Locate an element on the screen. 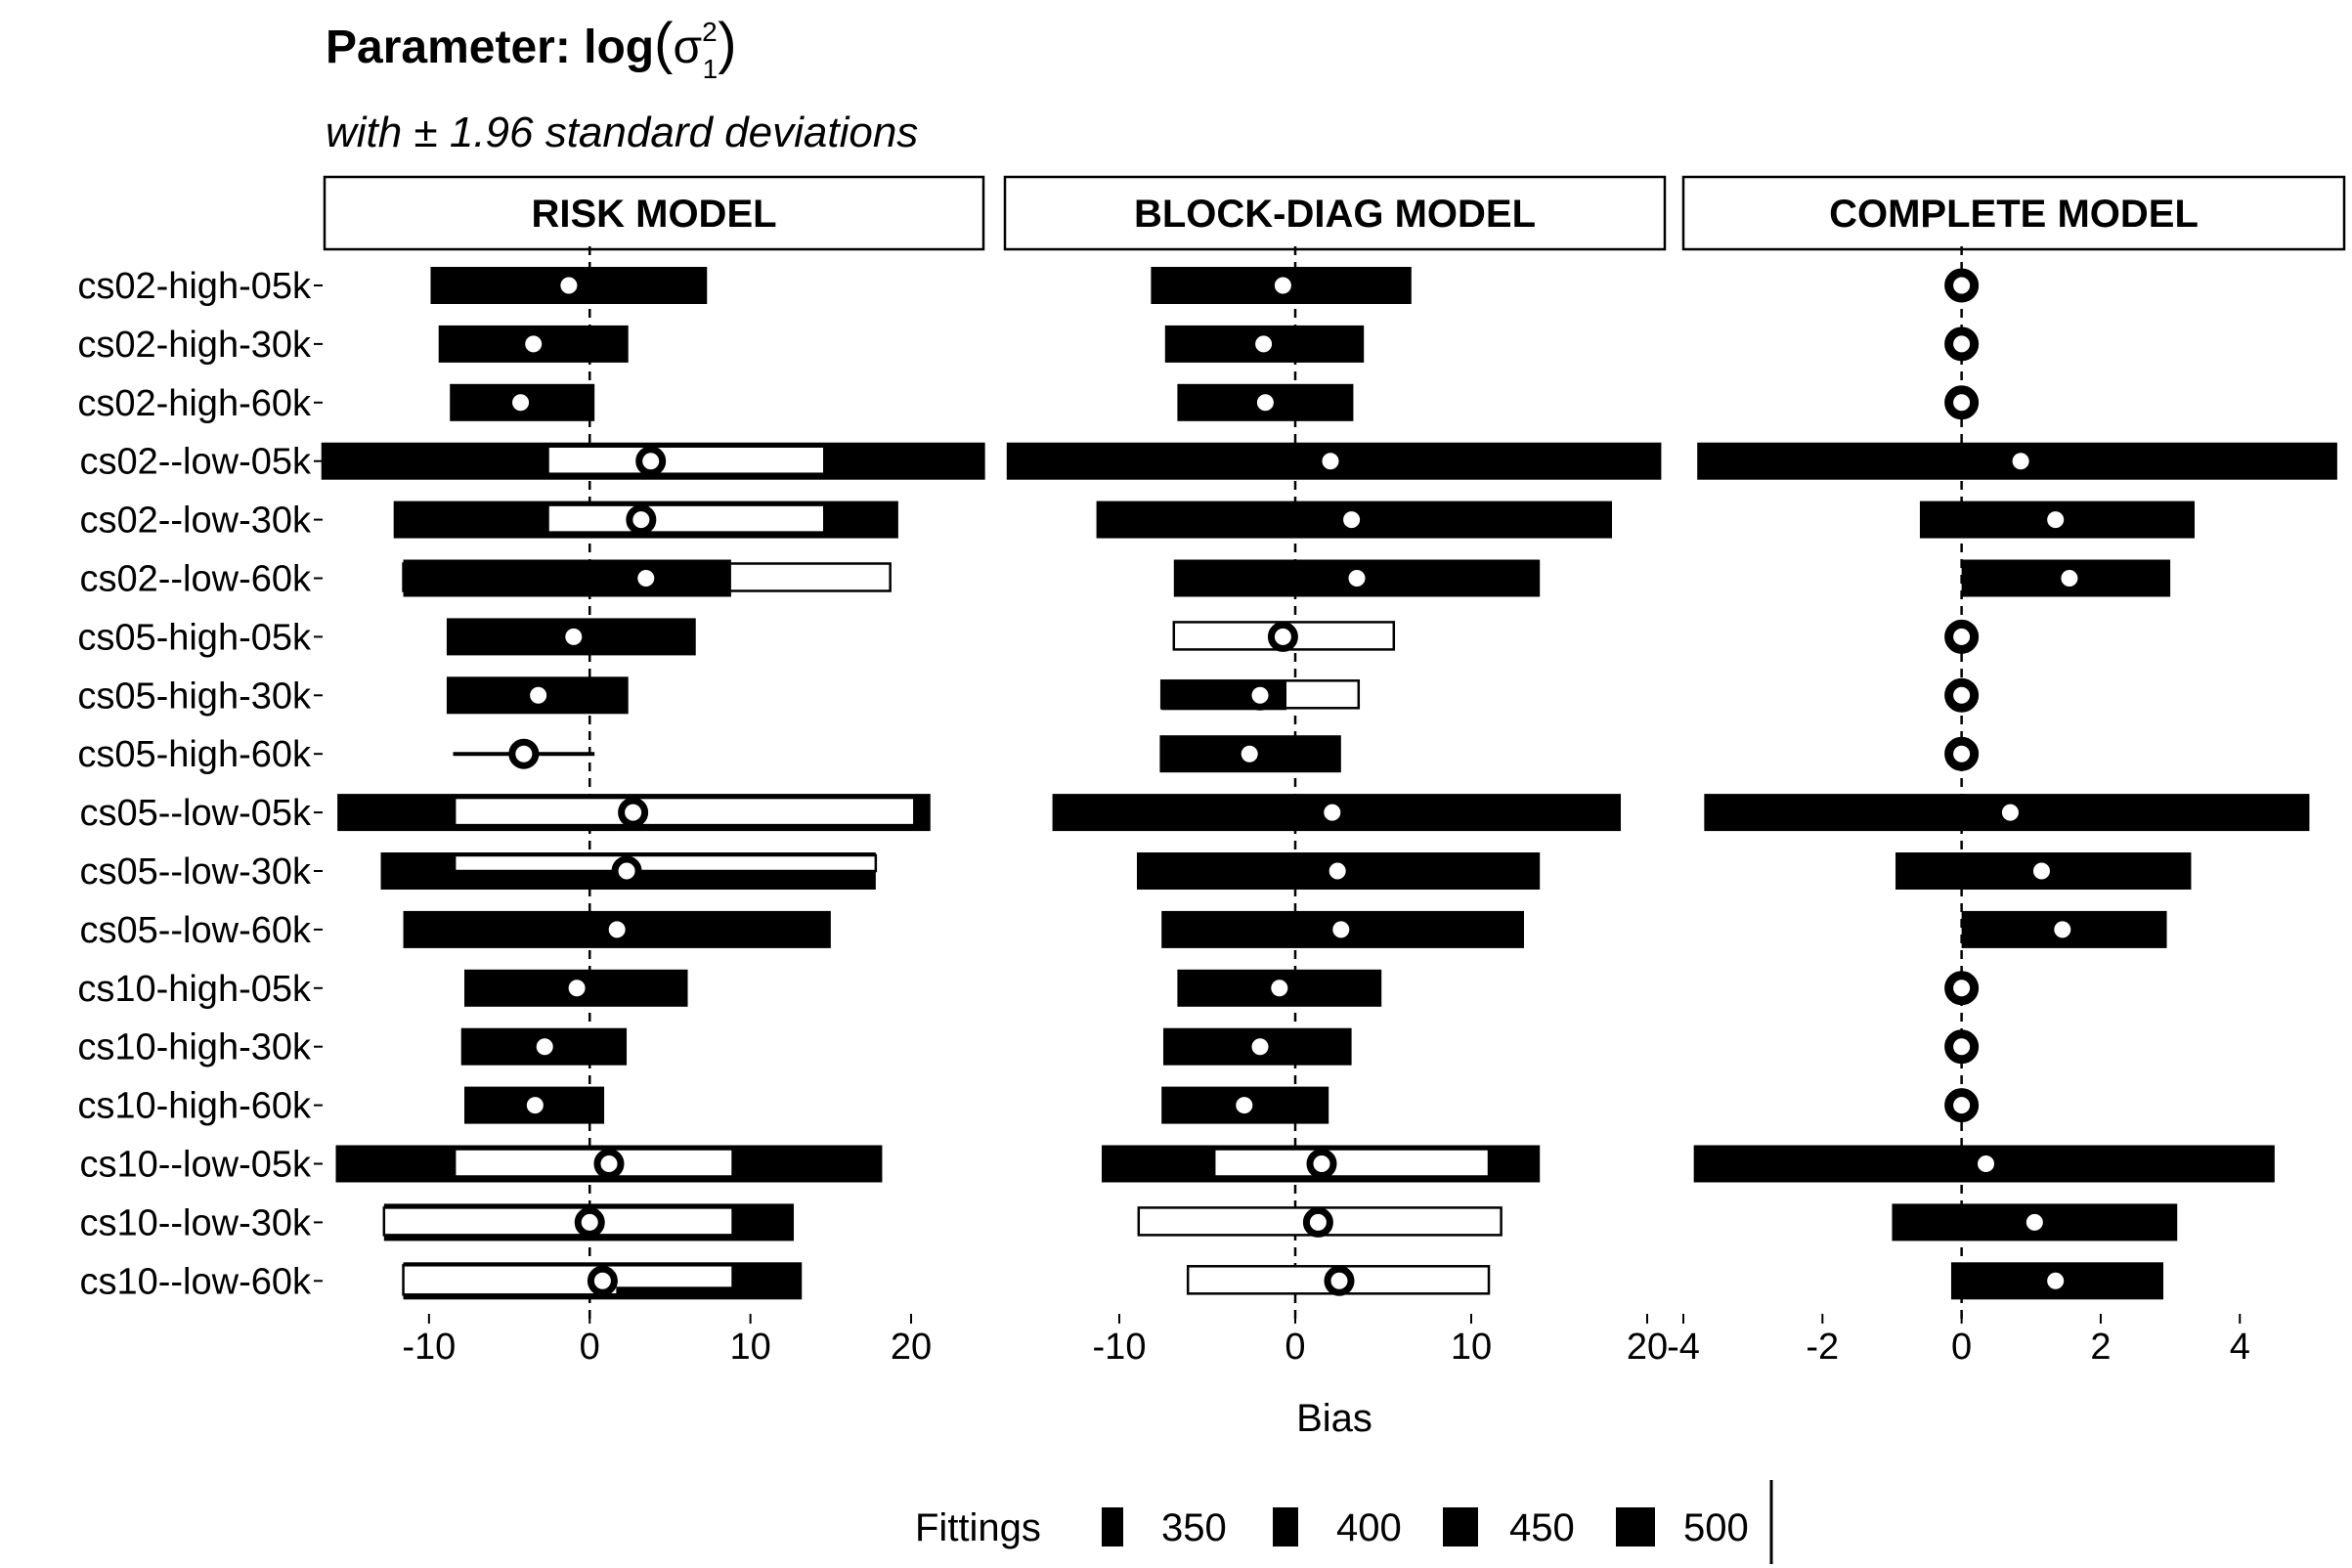 The height and width of the screenshot is (1568, 2352). legend-label-400: 400 is located at coordinates (1369, 1527).